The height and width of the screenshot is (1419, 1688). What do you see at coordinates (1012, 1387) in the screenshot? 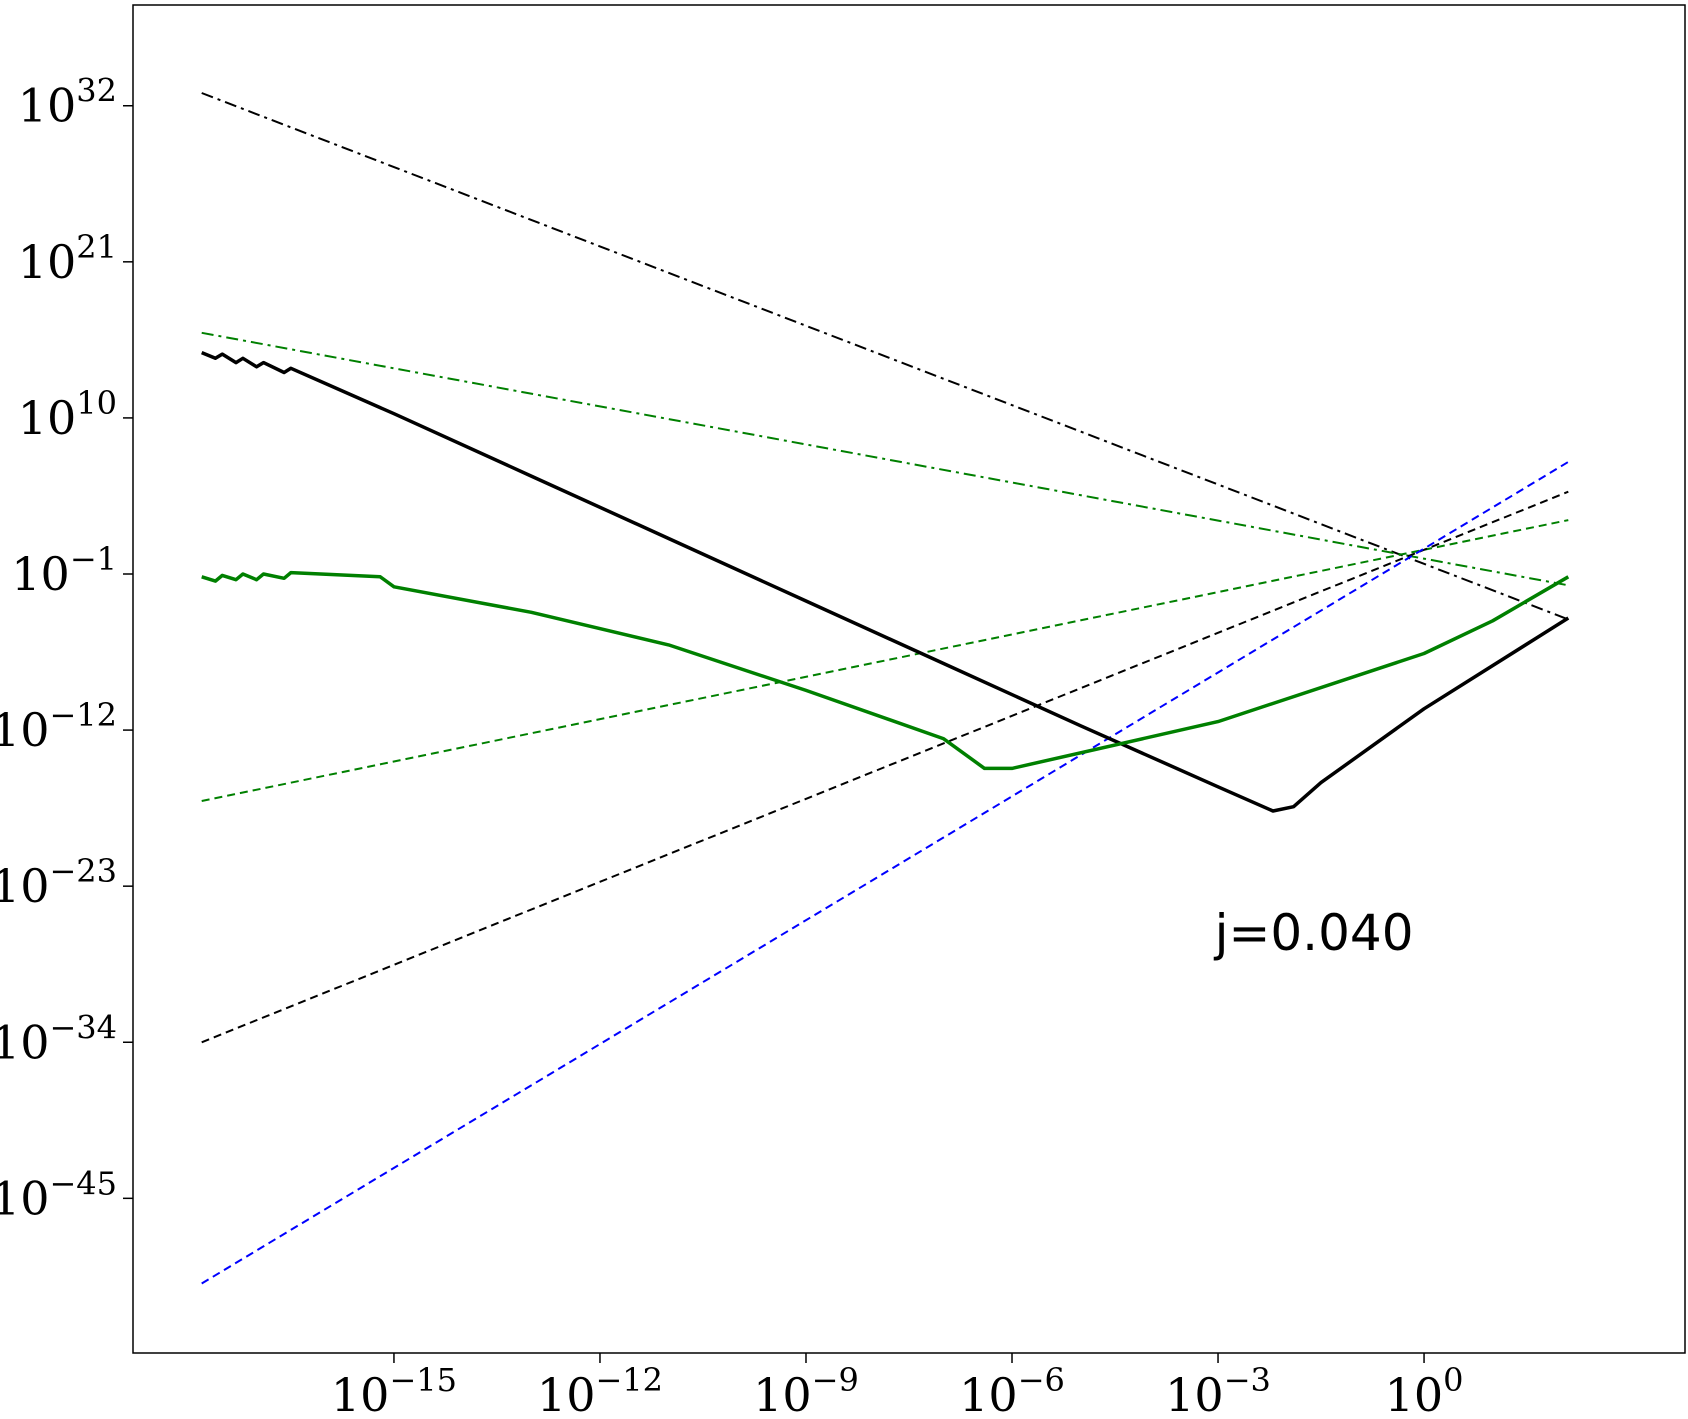
I see `x-tick-label: 10−6` at bounding box center [1012, 1387].